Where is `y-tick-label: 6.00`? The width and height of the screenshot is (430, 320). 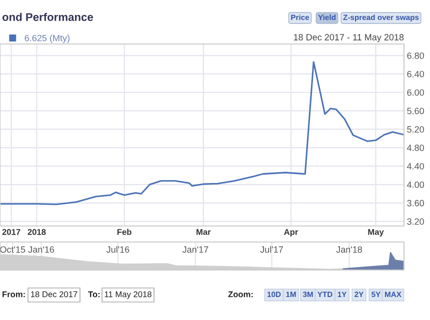
y-tick-label: 6.00 is located at coordinates (415, 92).